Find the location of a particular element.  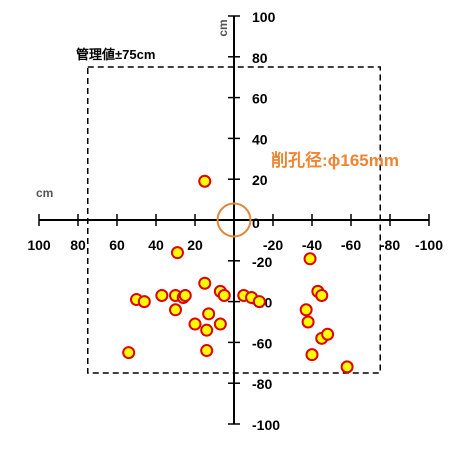

x-tick-label: -20 is located at coordinates (273, 245).